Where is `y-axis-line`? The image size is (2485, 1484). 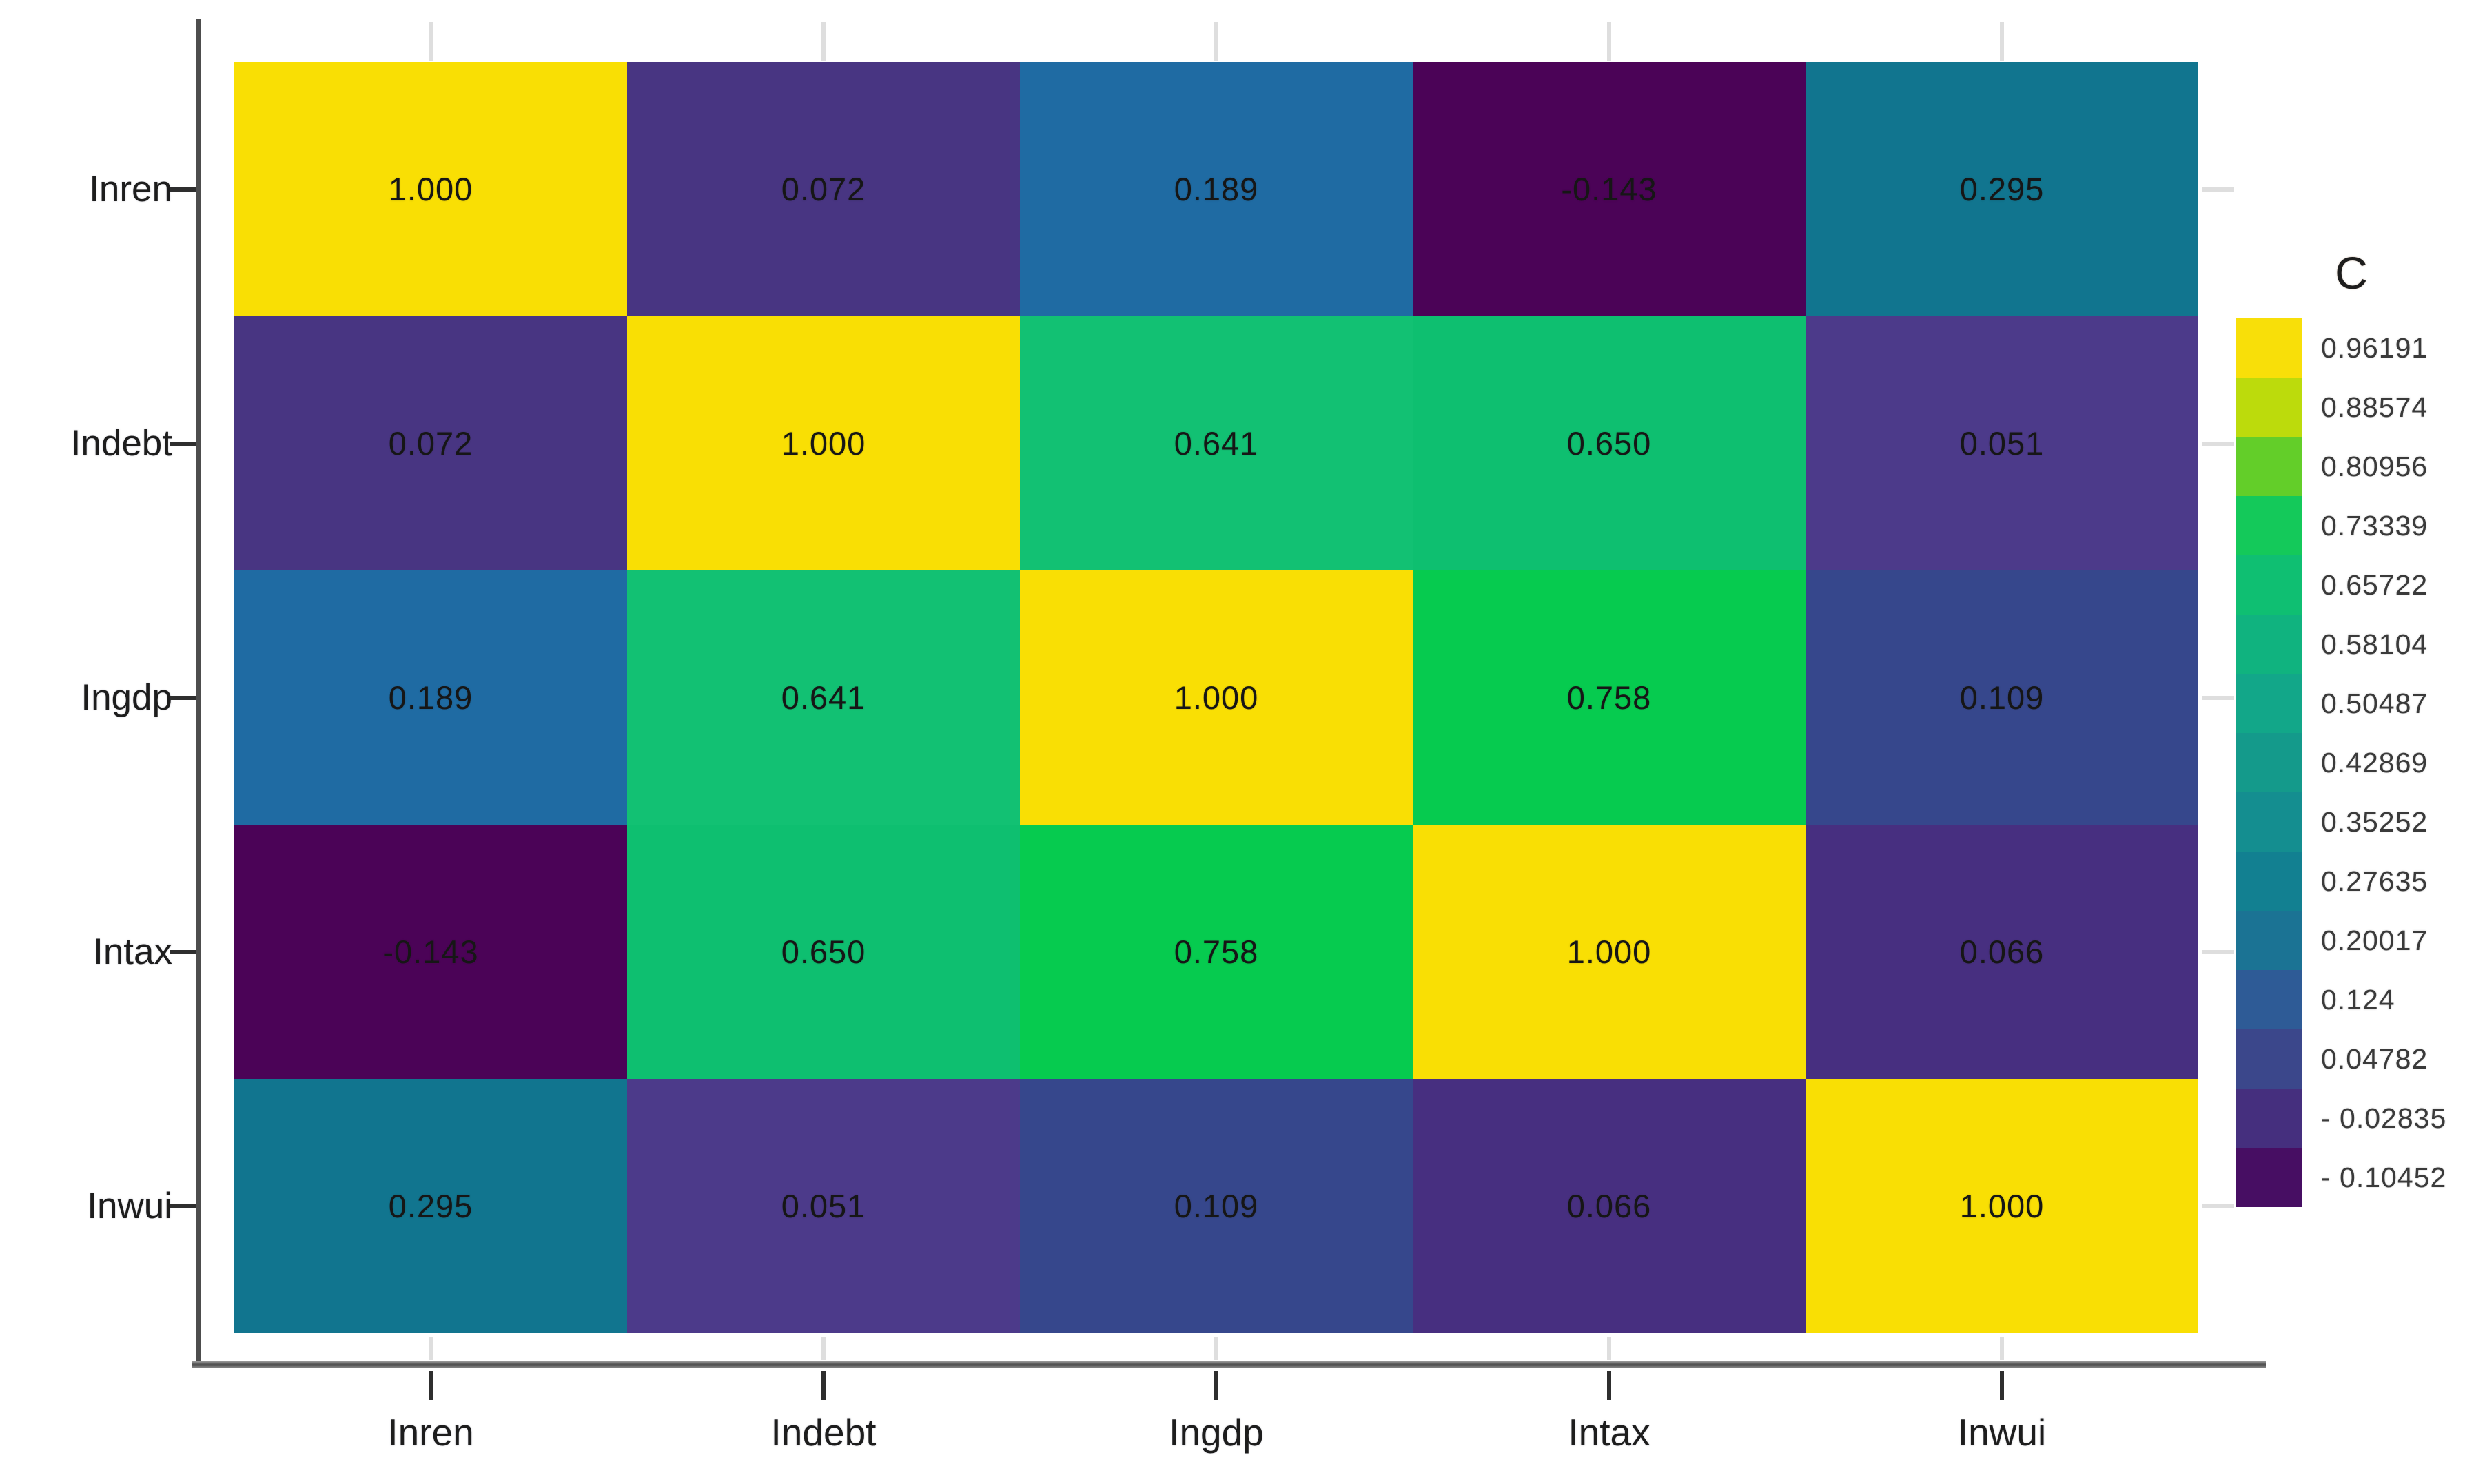
y-axis-line is located at coordinates (199, 693).